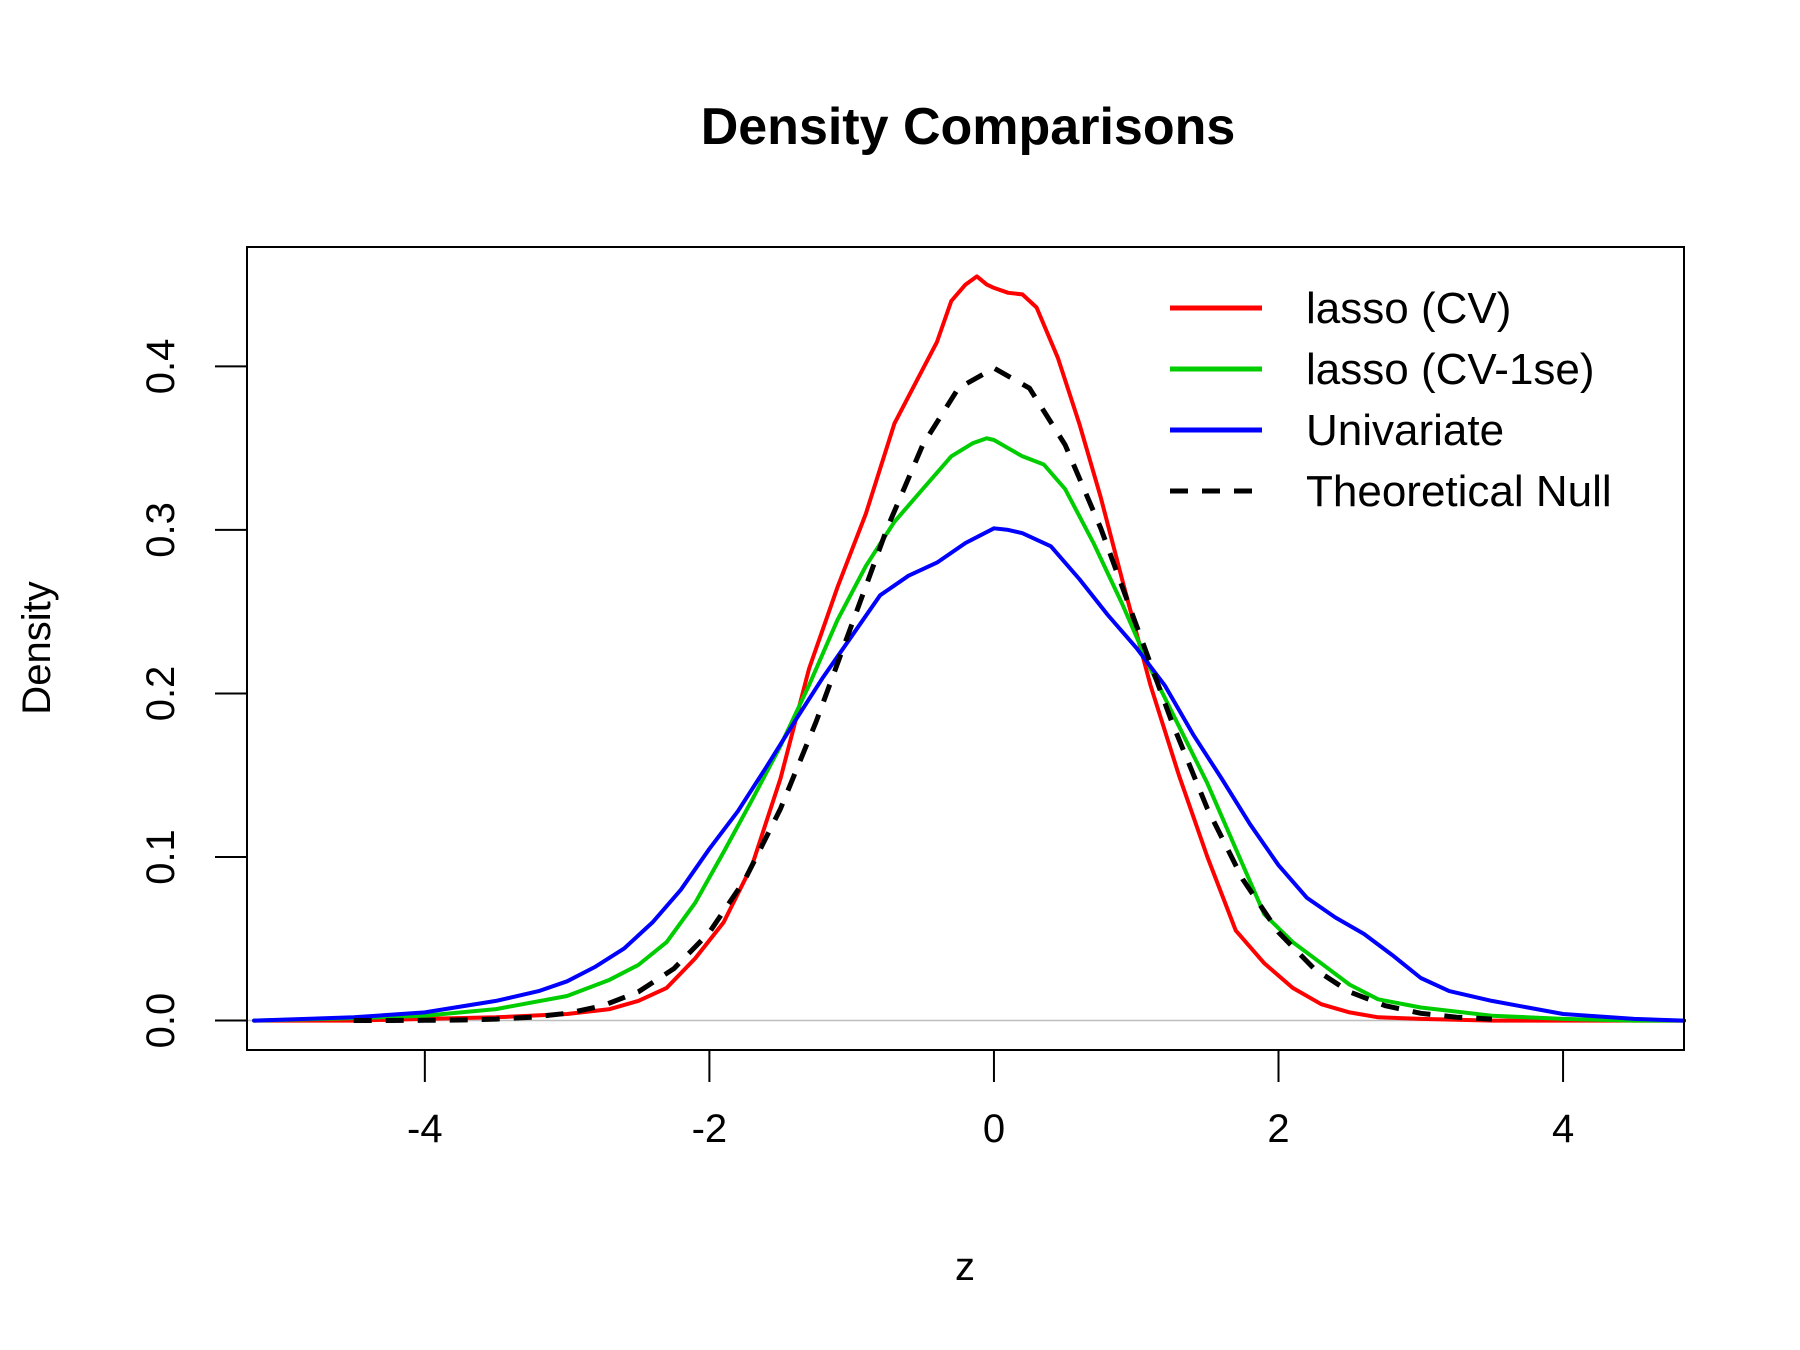  I want to click on x-tick-label-4: 4, so click(1563, 1129).